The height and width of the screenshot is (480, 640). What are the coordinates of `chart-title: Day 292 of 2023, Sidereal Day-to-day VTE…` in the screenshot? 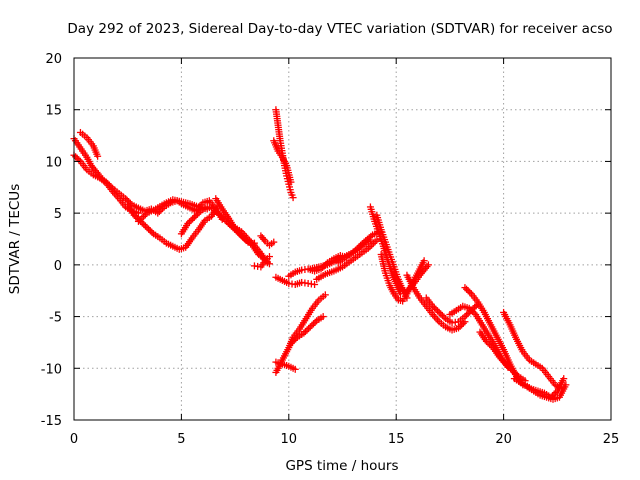 It's located at (339, 29).